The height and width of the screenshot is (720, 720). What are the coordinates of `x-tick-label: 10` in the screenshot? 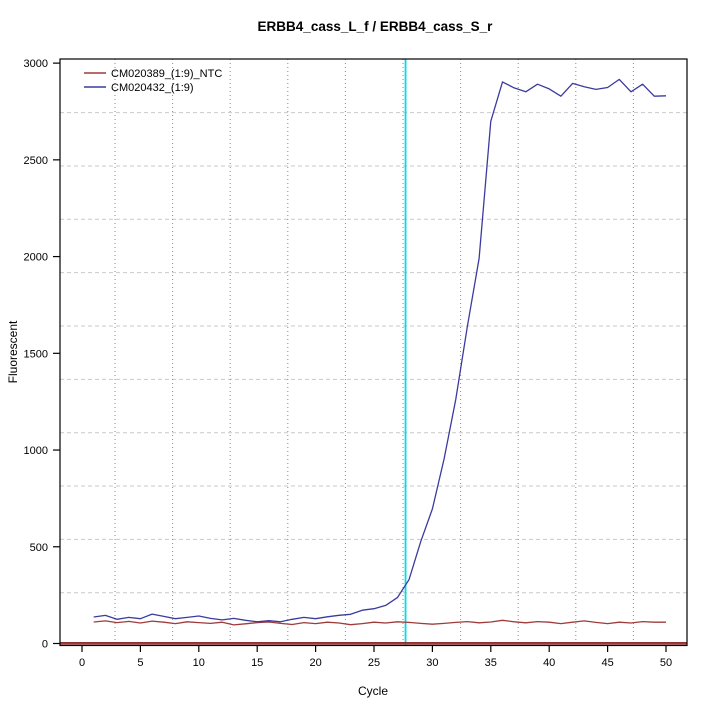 It's located at (199, 663).